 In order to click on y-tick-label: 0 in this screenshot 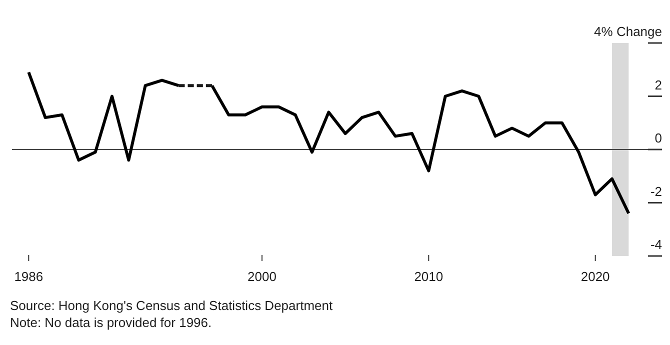, I will do `click(658, 138)`.